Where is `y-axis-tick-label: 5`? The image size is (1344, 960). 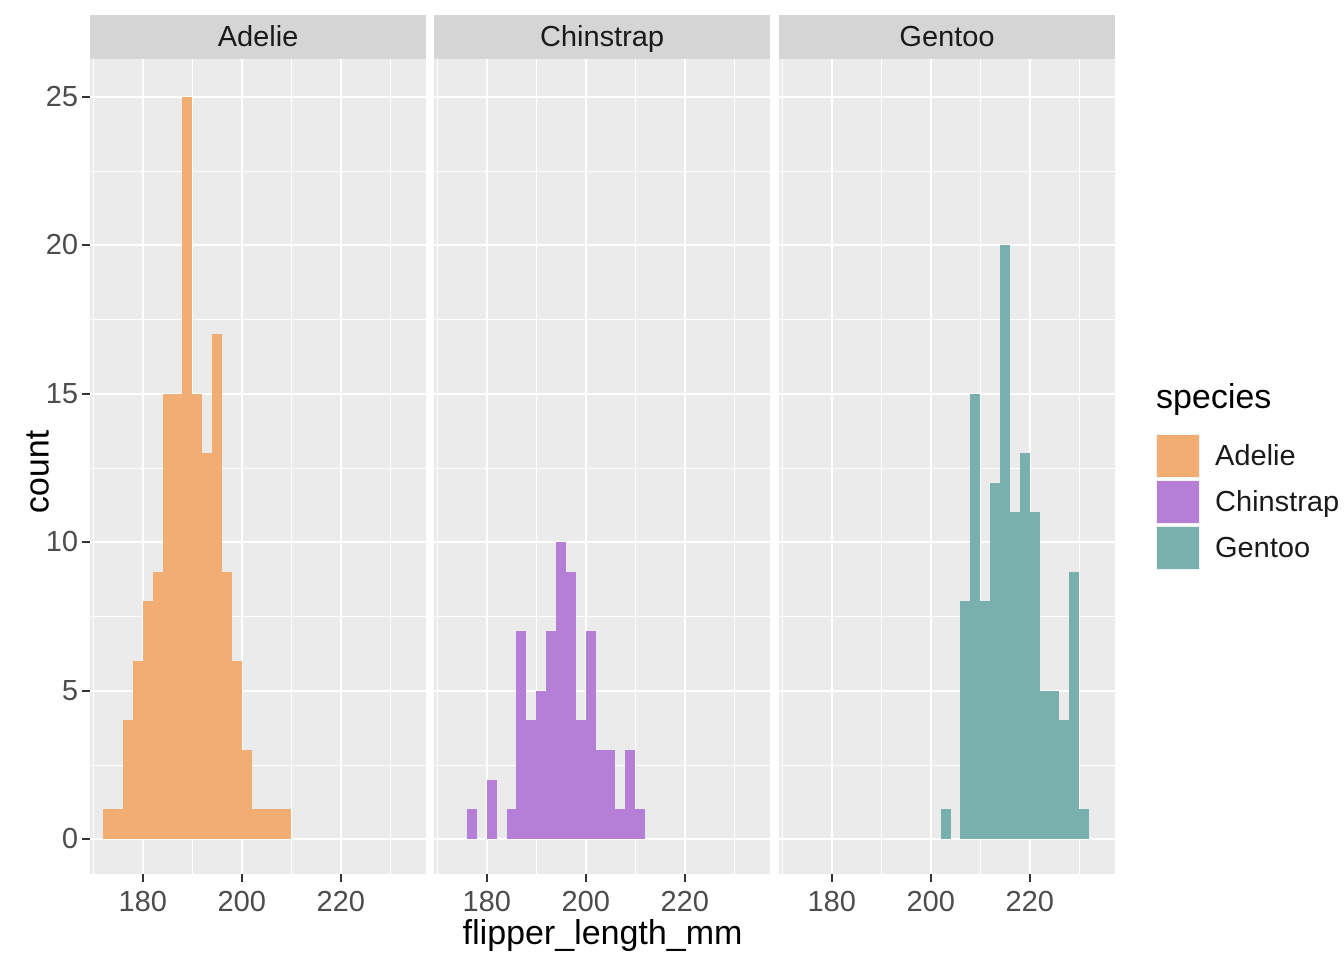
y-axis-tick-label: 5 is located at coordinates (69, 690).